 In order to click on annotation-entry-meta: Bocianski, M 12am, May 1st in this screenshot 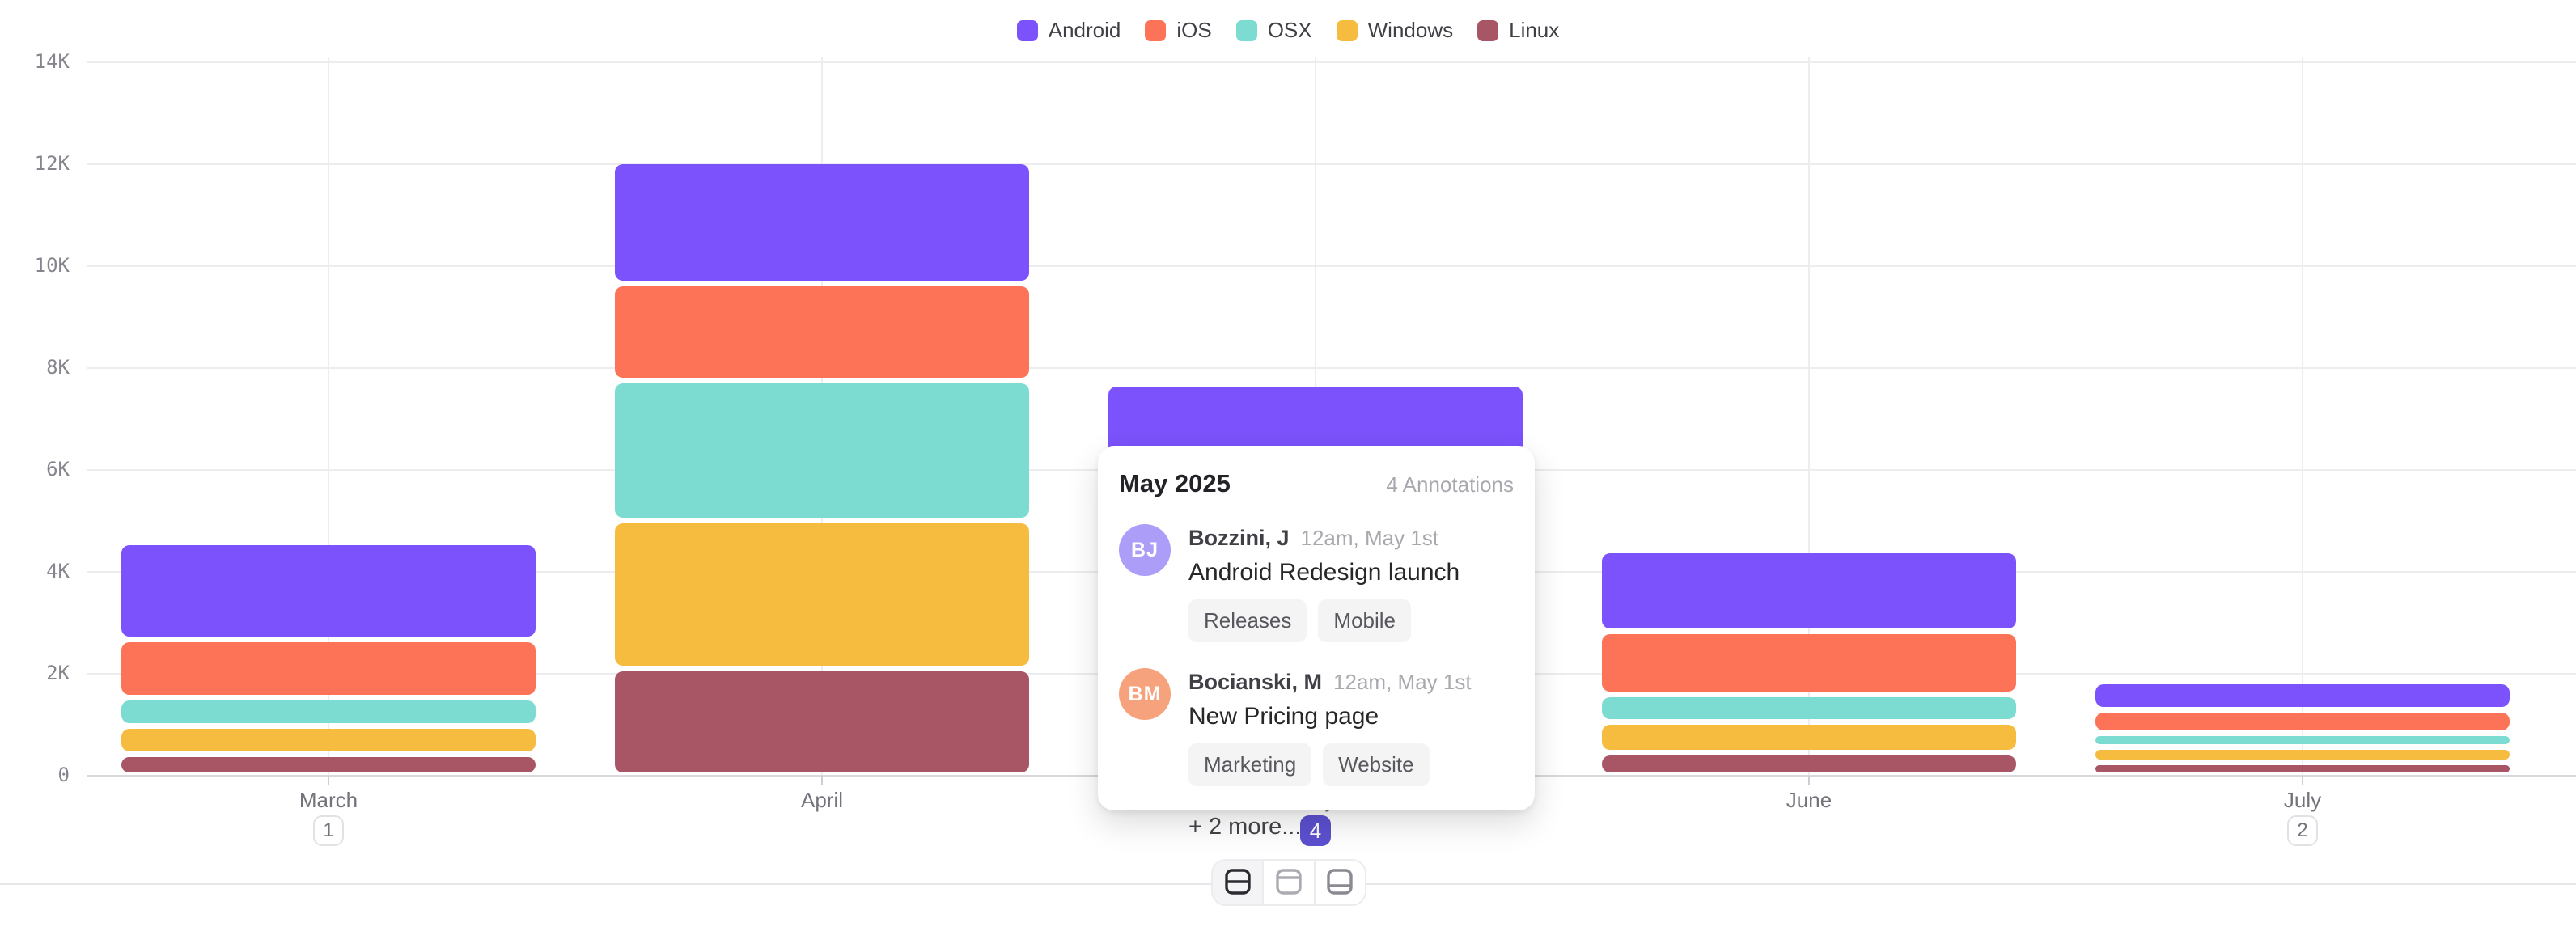, I will do `click(1330, 682)`.